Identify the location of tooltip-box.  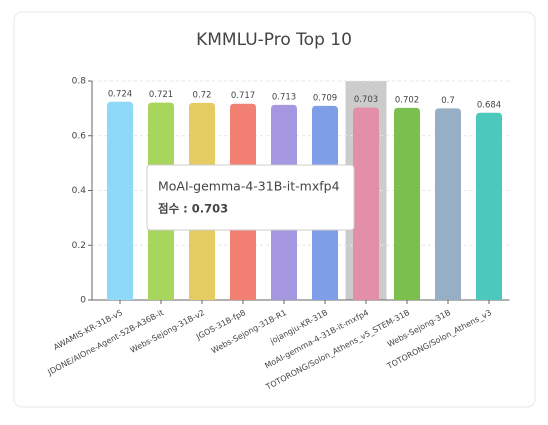
(250, 197).